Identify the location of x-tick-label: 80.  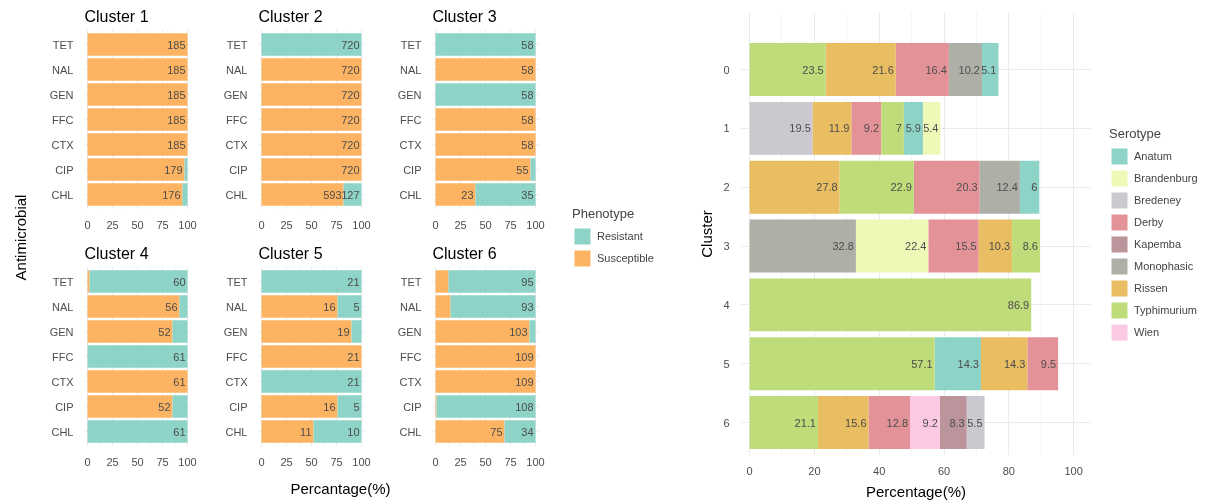
(1008, 470).